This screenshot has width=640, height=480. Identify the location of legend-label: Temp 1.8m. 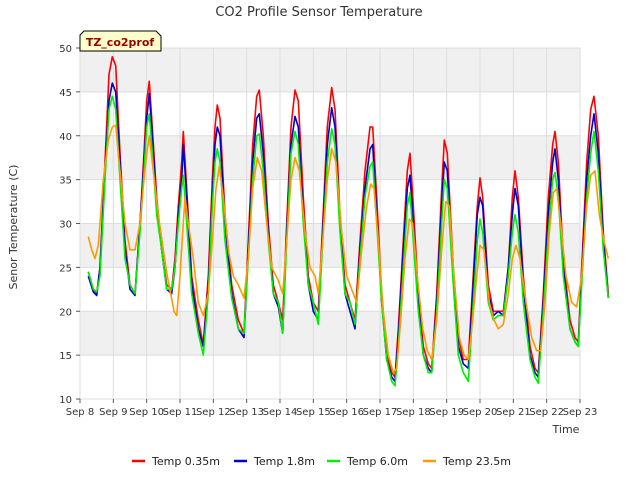
(284, 461).